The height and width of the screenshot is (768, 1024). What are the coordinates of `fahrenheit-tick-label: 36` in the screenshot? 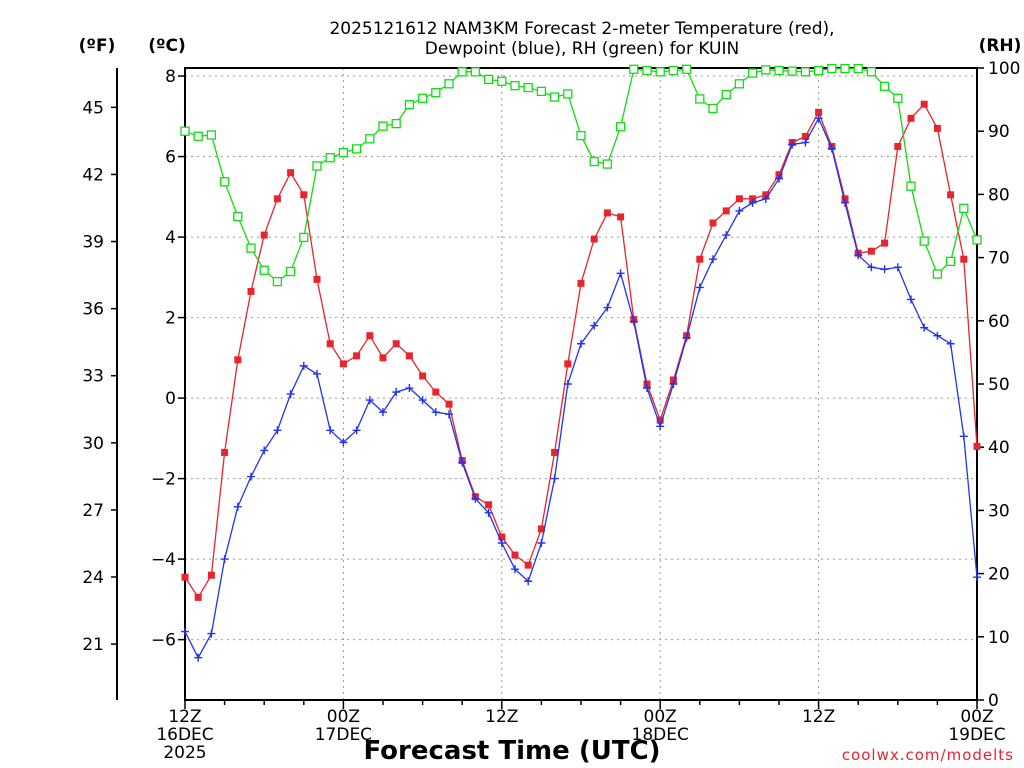 It's located at (93, 310).